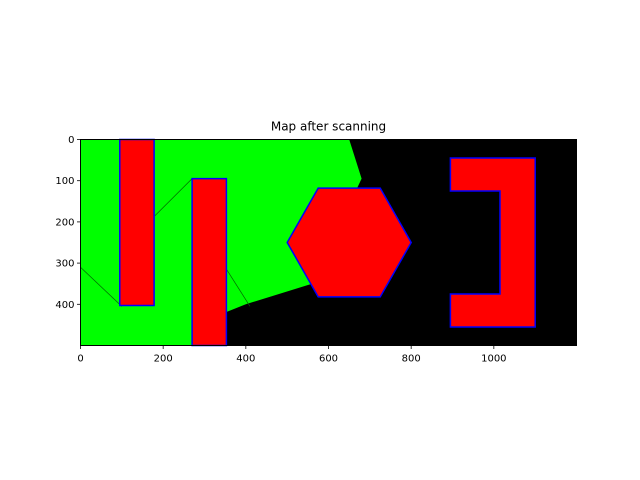 The height and width of the screenshot is (480, 640). Describe the element at coordinates (492, 242) in the screenshot. I see `obstacle-bracket` at that location.